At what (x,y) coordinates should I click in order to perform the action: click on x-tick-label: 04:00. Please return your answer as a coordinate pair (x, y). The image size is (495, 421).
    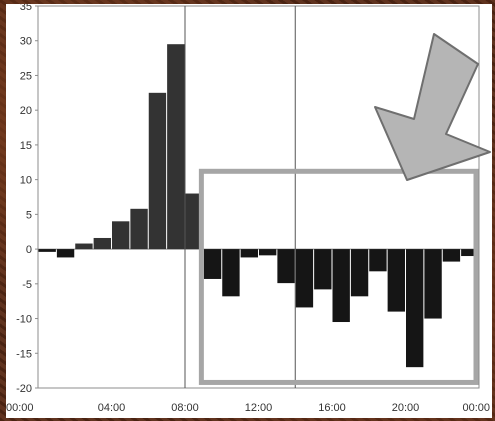
    Looking at the image, I should click on (112, 408).